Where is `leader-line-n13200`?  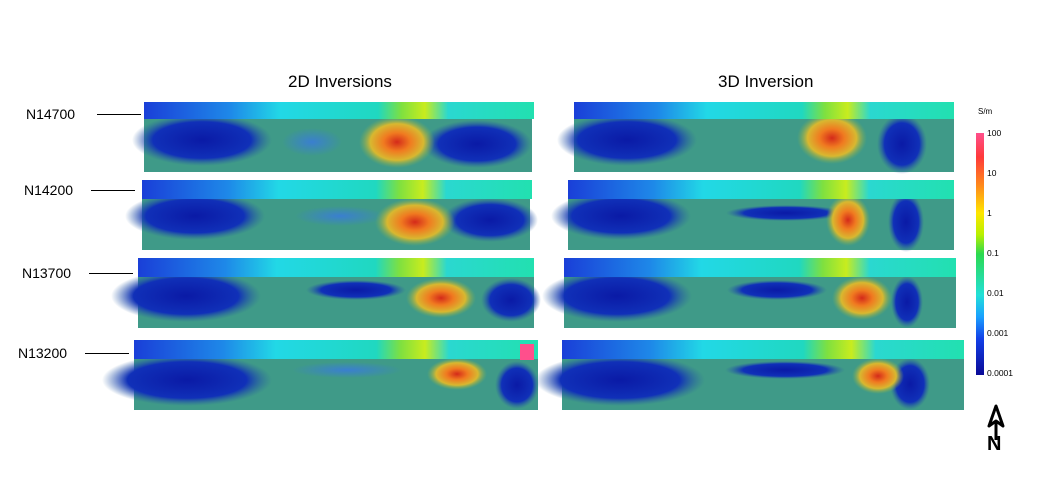 leader-line-n13200 is located at coordinates (107, 353).